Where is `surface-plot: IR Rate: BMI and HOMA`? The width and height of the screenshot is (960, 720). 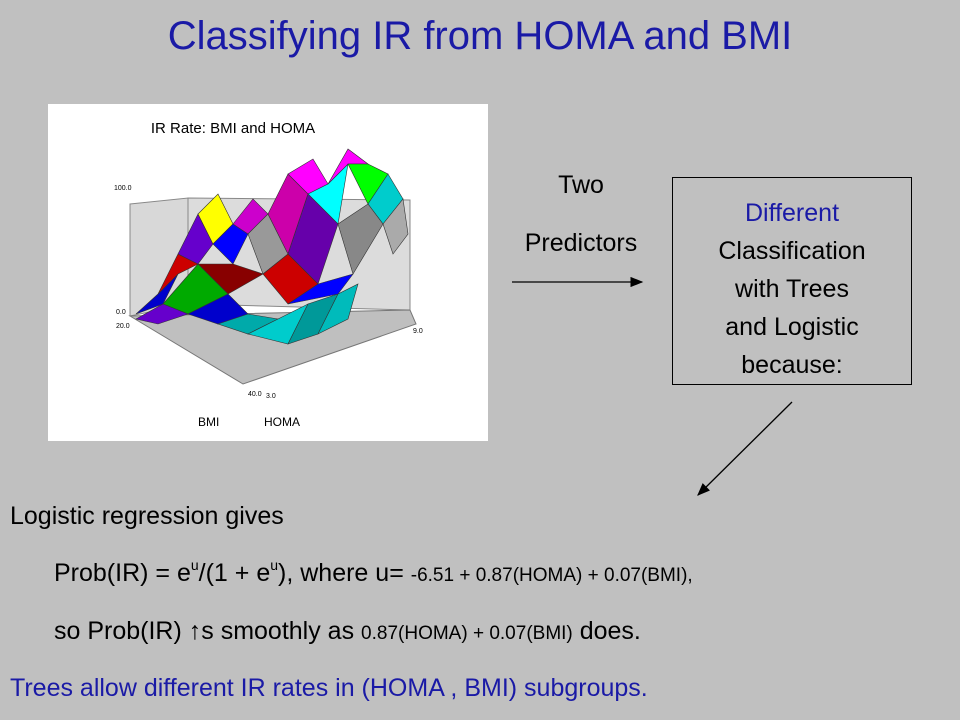
surface-plot: IR Rate: BMI and HOMA is located at coordinates (268, 274).